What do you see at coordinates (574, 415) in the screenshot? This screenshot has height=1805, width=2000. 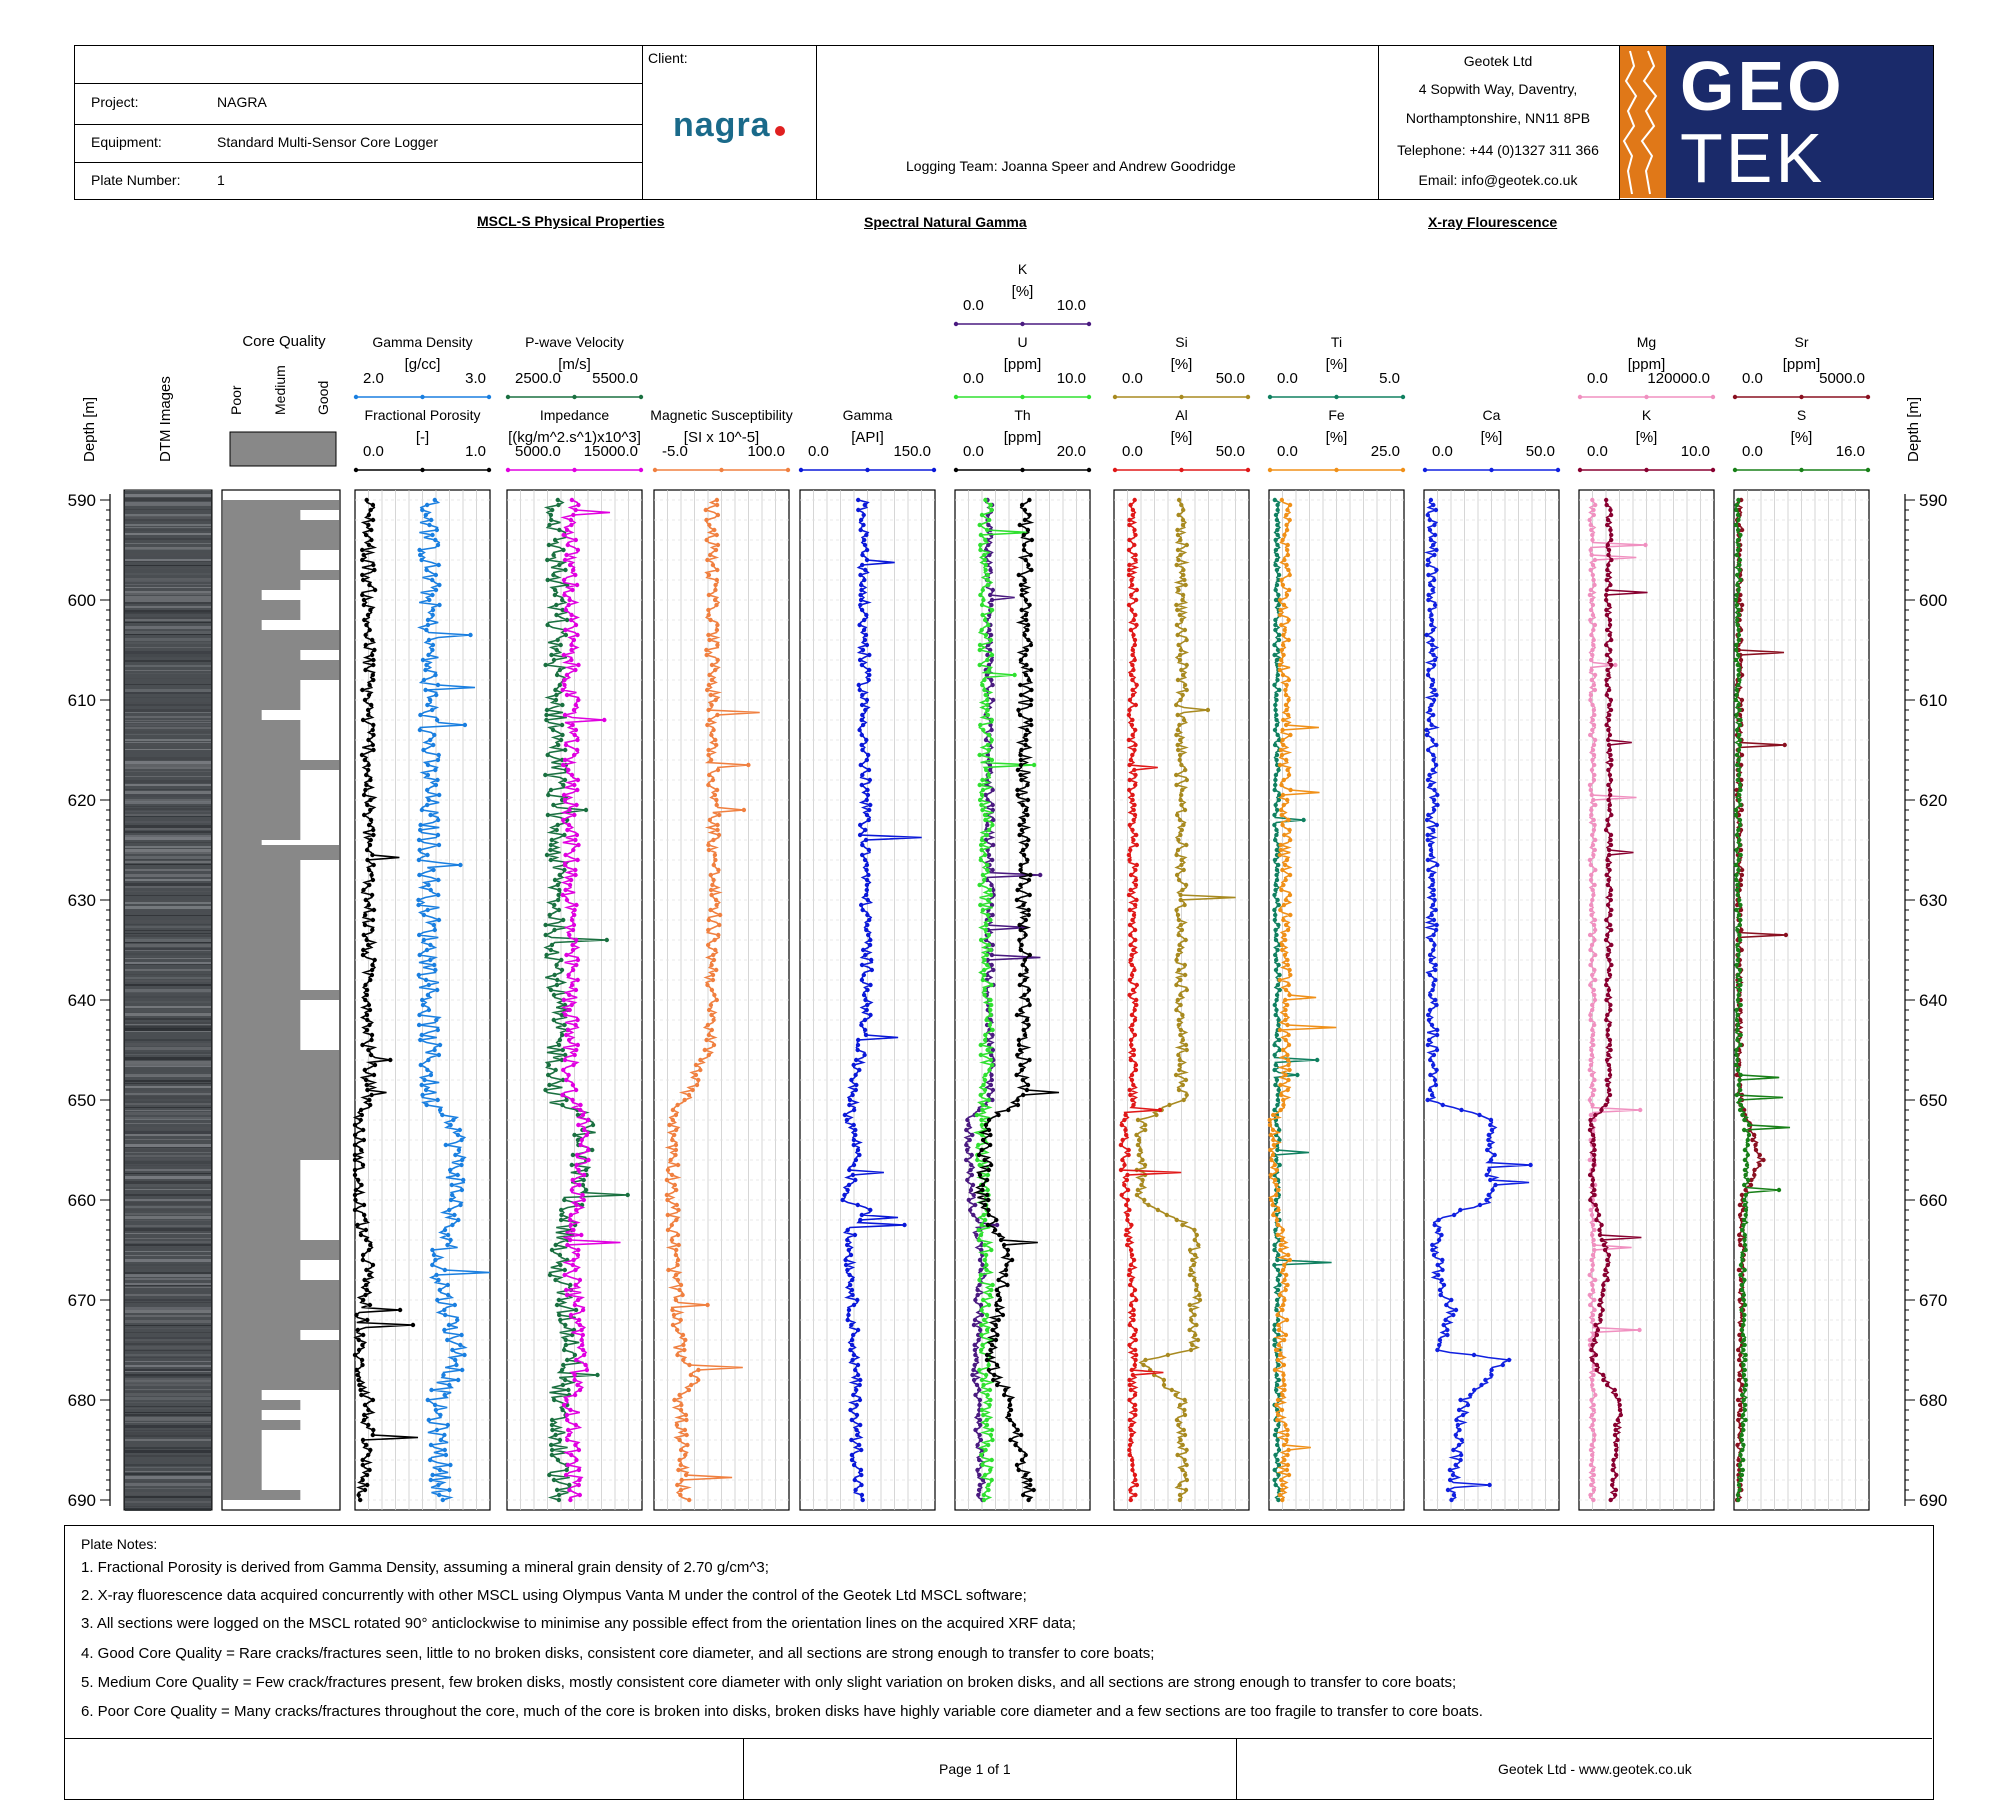 I see `series-name-label: Impedance` at bounding box center [574, 415].